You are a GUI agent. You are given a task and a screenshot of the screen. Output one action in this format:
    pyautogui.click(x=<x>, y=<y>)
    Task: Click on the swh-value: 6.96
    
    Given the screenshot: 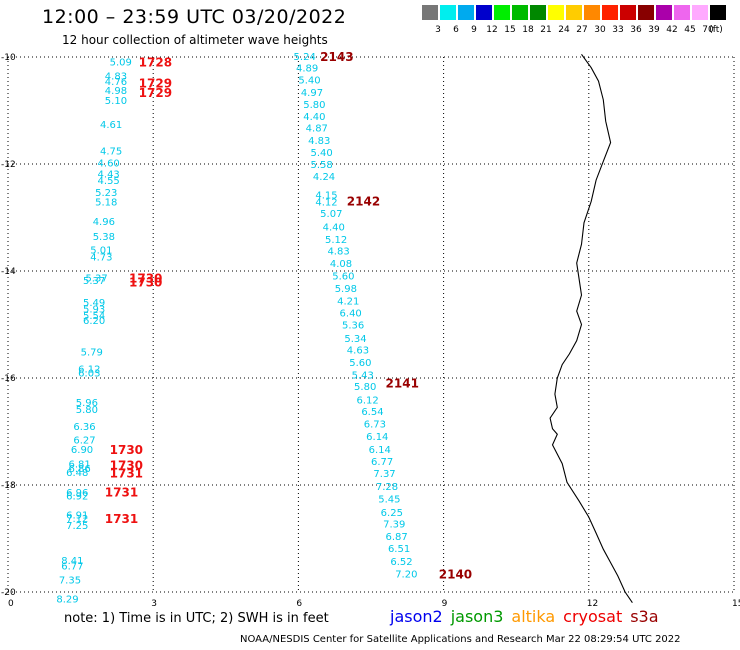 What is the action you would take?
    pyautogui.click(x=77, y=493)
    